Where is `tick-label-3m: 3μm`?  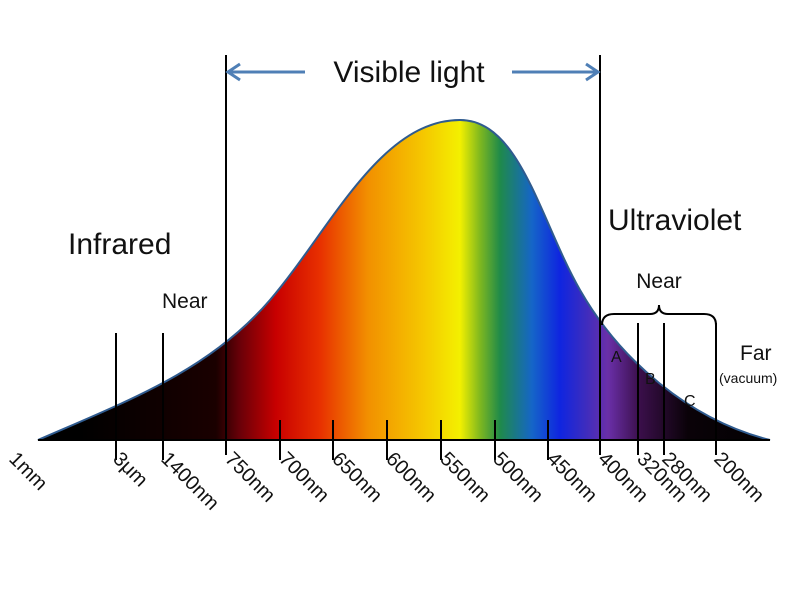
tick-label-3m: 3μm is located at coordinates (129, 469).